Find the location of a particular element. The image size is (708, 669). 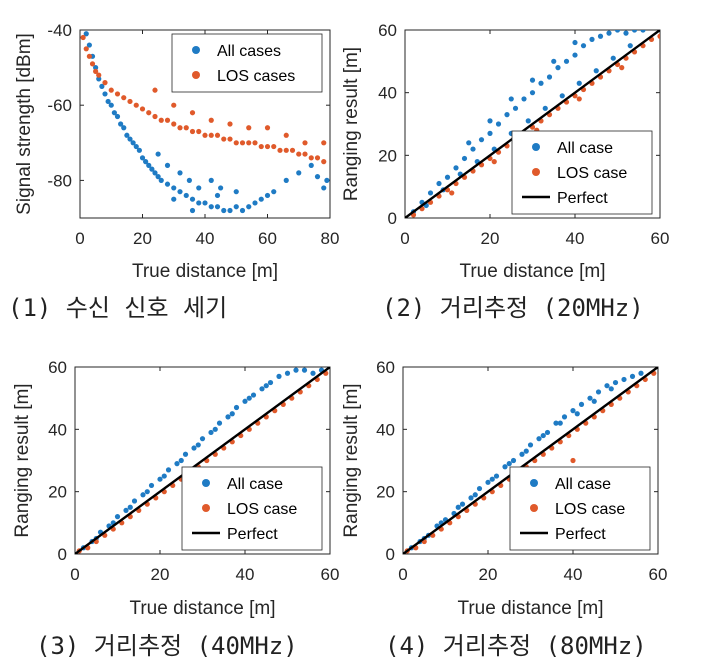

x-tick-label: 60 is located at coordinates (330, 574).